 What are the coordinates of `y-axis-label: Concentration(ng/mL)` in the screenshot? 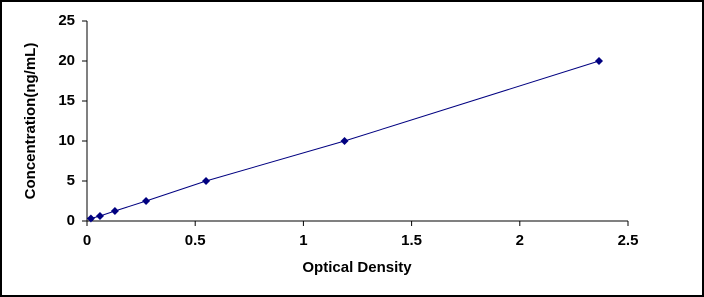 It's located at (30, 121).